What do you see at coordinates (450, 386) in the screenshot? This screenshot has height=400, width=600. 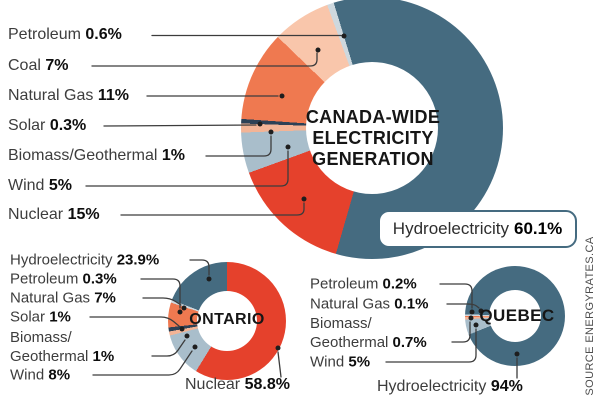 I see `quebec-label-hydro: Hydroelectricity 94%` at bounding box center [450, 386].